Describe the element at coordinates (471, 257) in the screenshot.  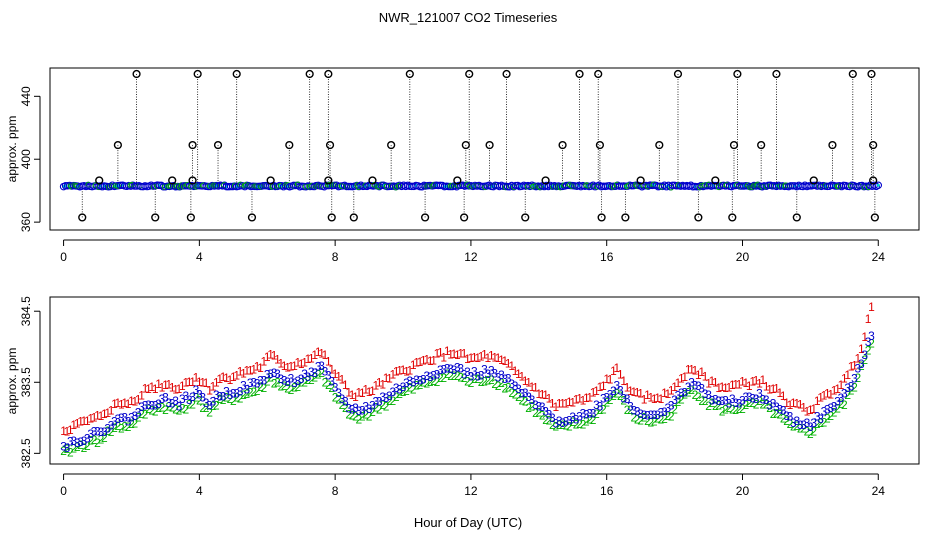
I see `top-x-tick-label: 12` at that location.